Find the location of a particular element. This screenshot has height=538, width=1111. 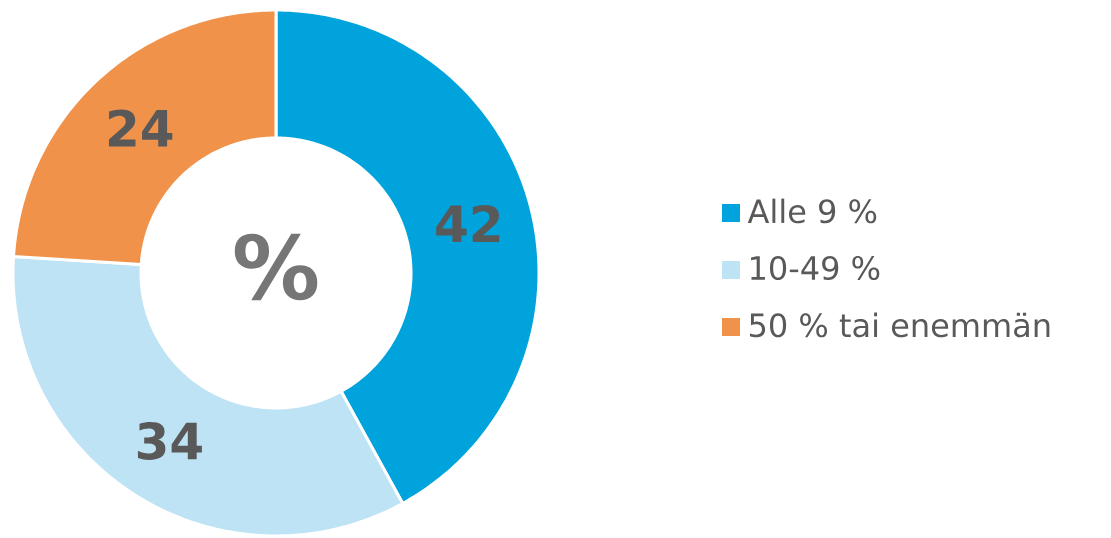

legend-label: Alle 9 % is located at coordinates (812, 211).